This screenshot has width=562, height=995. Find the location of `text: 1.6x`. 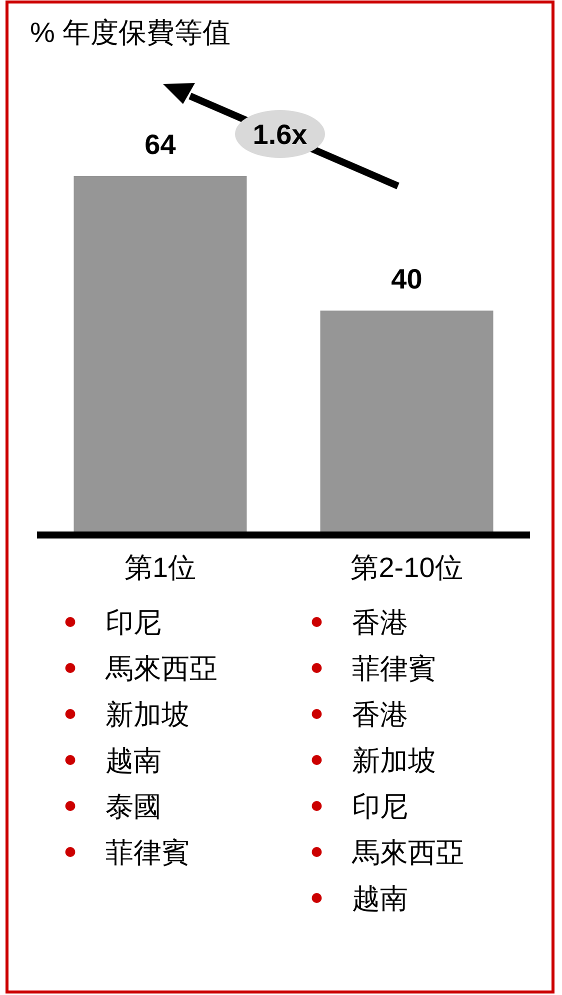

text: 1.6x is located at coordinates (280, 134).